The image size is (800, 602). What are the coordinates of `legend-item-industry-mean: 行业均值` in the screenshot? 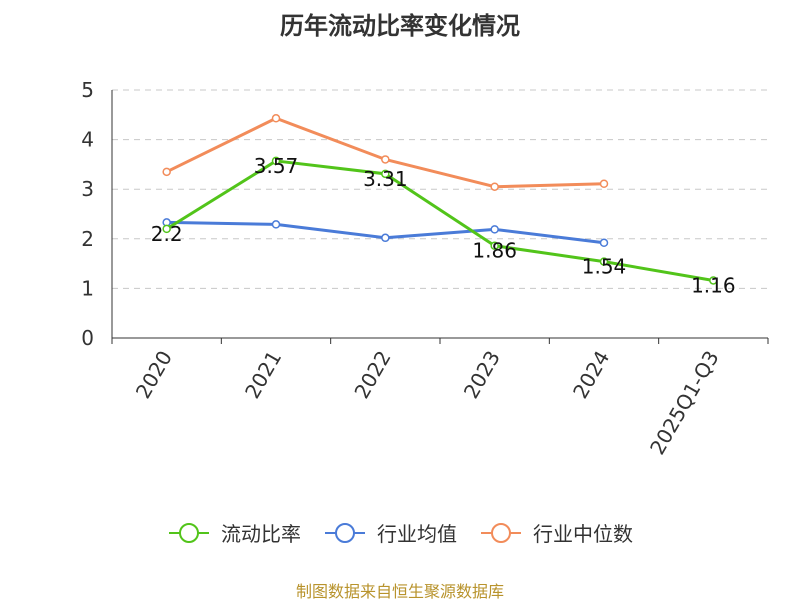 It's located at (390, 532).